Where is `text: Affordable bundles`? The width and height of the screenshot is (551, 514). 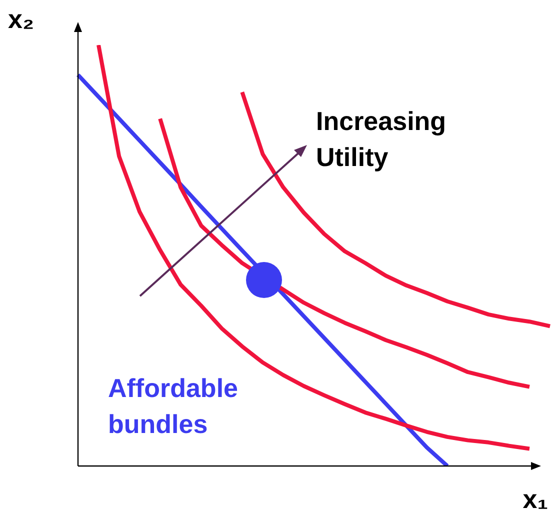
text: Affordable bundles is located at coordinates (173, 406).